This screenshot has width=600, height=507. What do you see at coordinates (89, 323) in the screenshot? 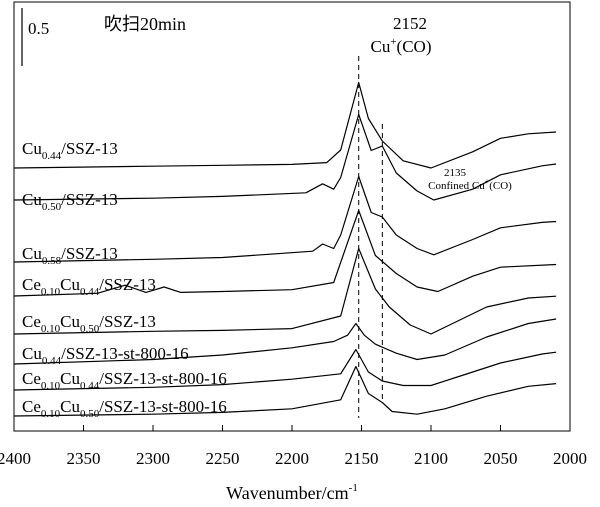
I see `series-label-5: Ce0.10Cu0.50/SSZ-13` at bounding box center [89, 323].